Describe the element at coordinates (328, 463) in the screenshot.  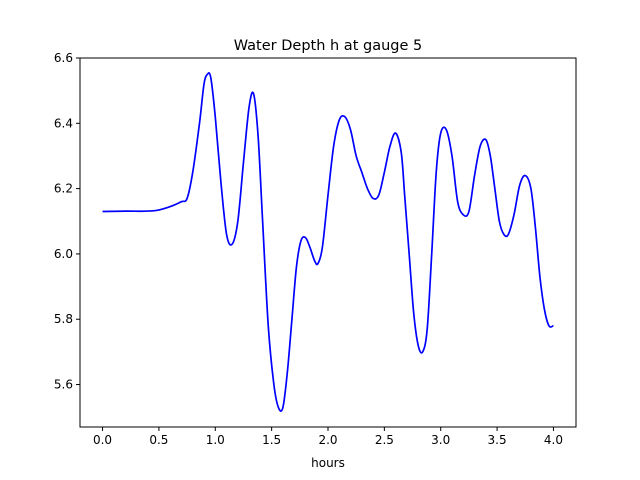
I see `x-axis-label: hours` at that location.